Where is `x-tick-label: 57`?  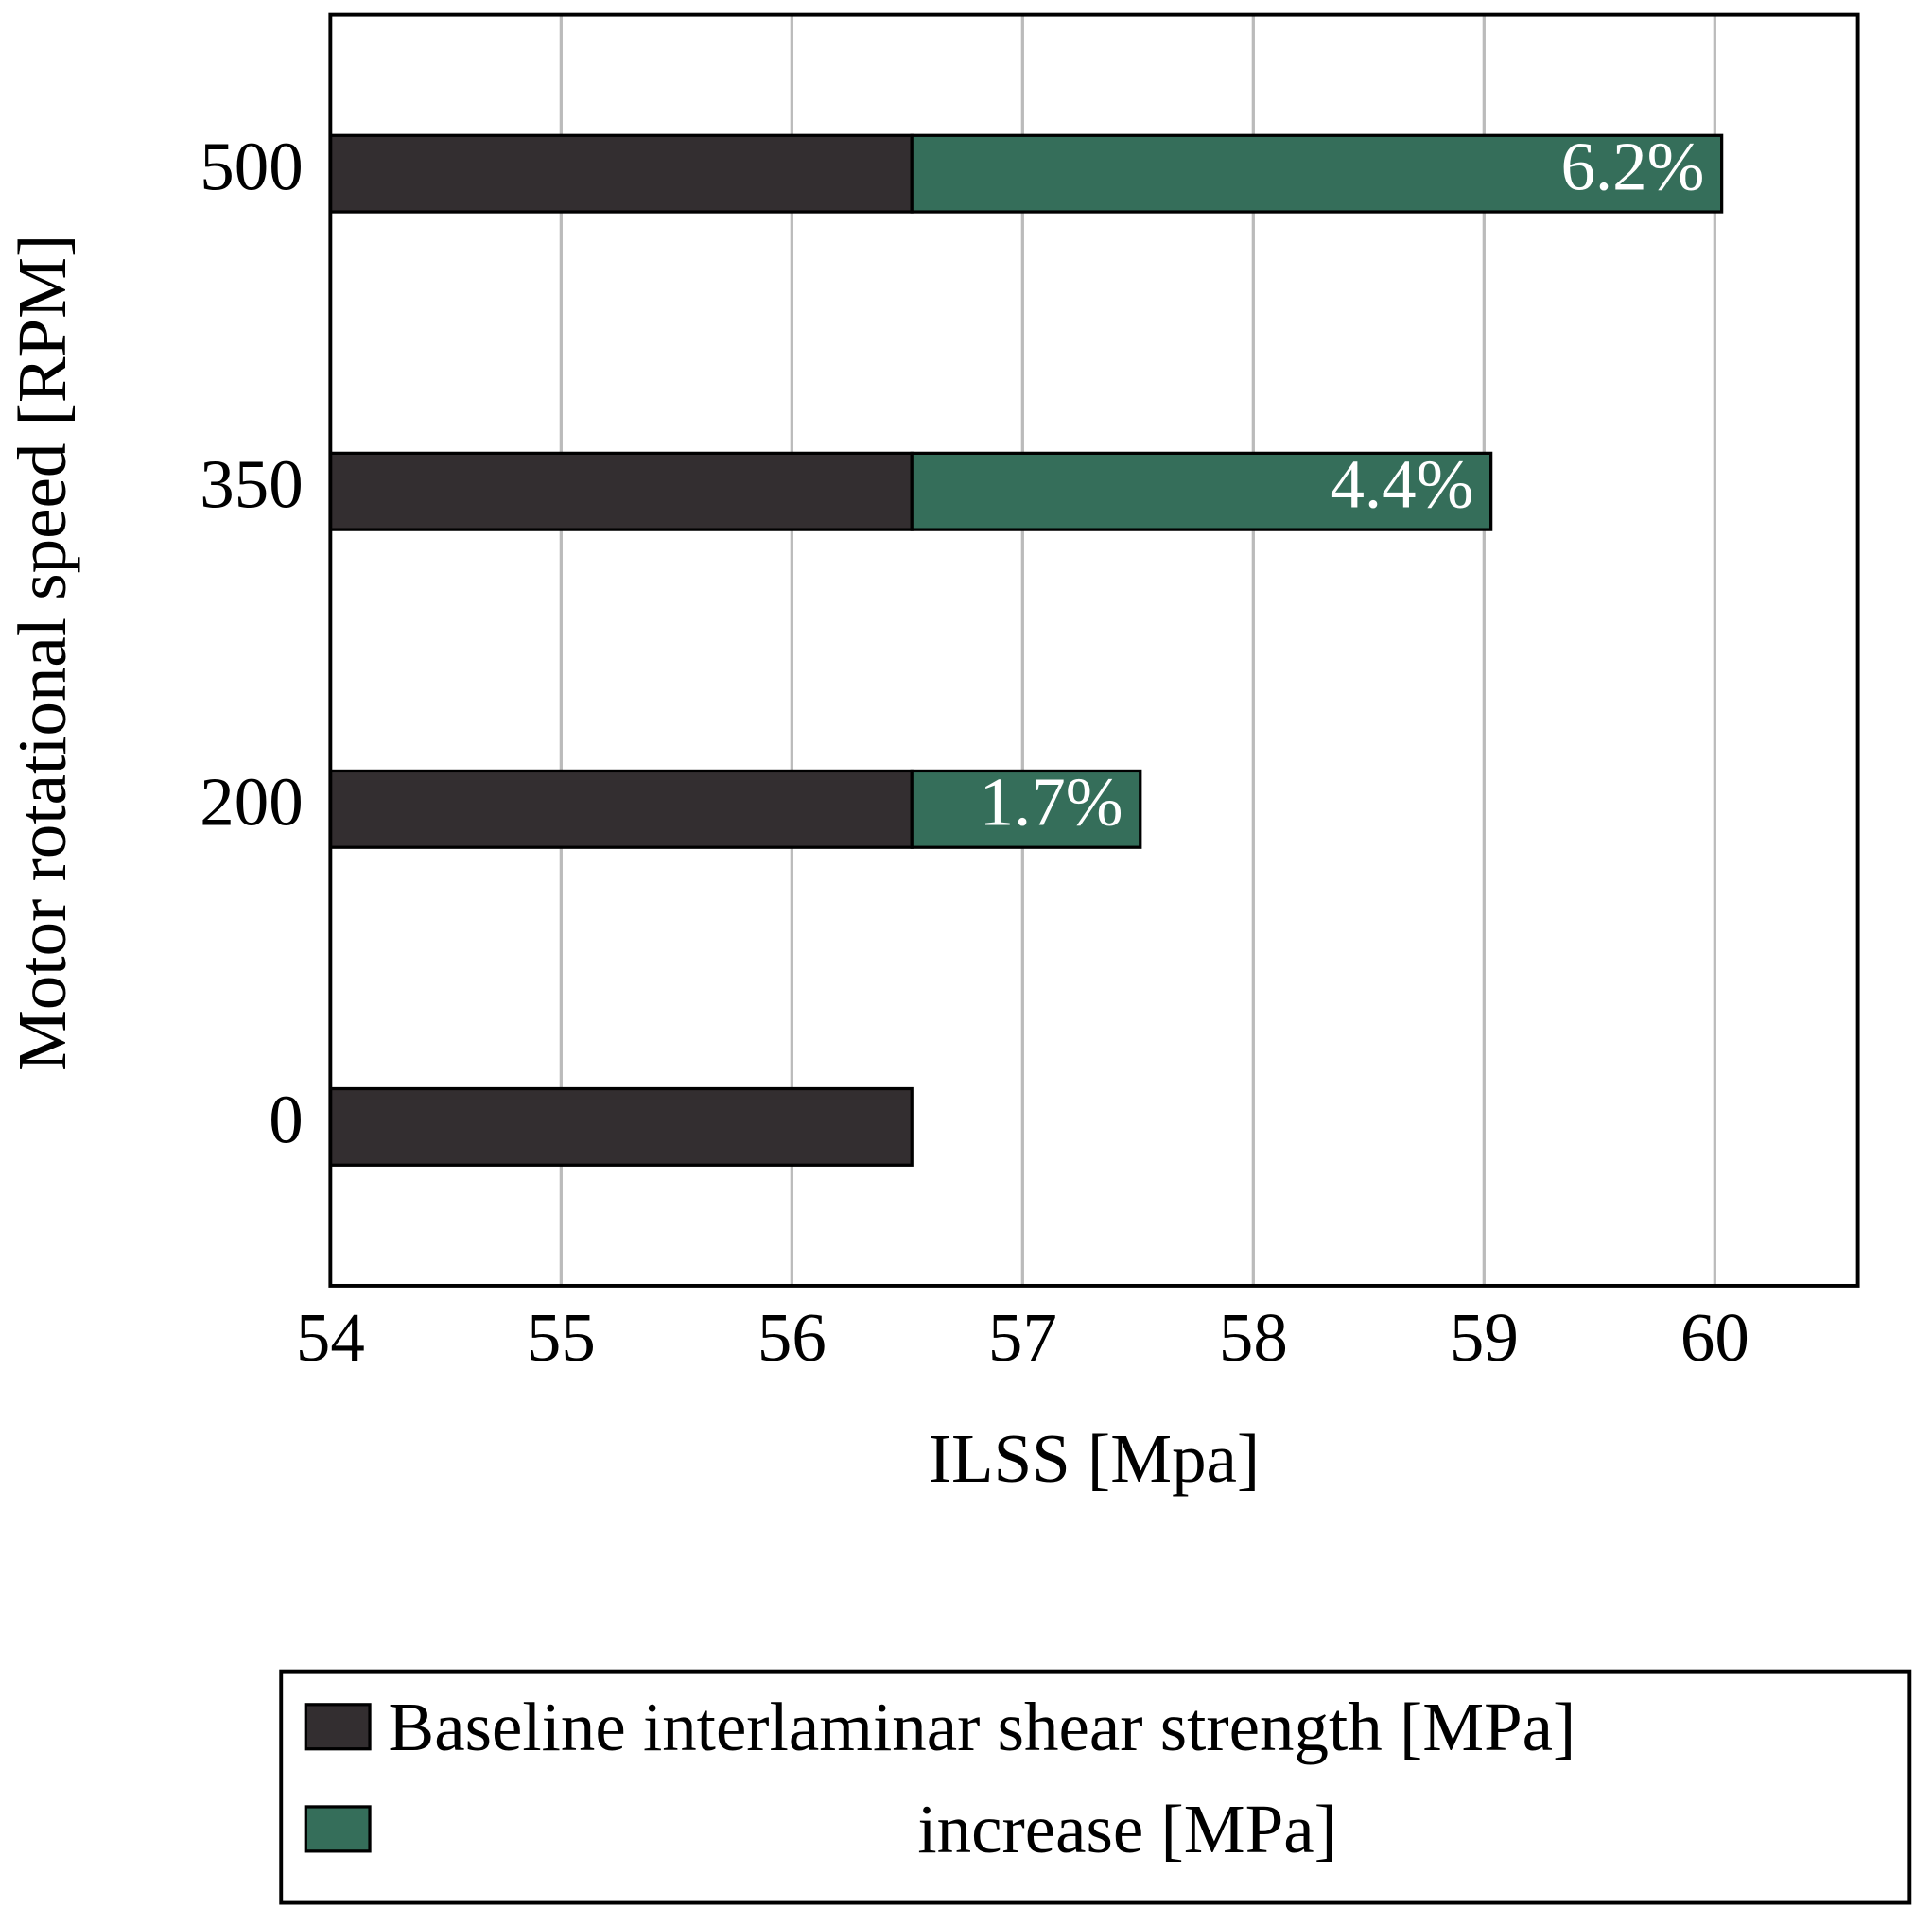 x-tick-label: 57 is located at coordinates (1022, 1338).